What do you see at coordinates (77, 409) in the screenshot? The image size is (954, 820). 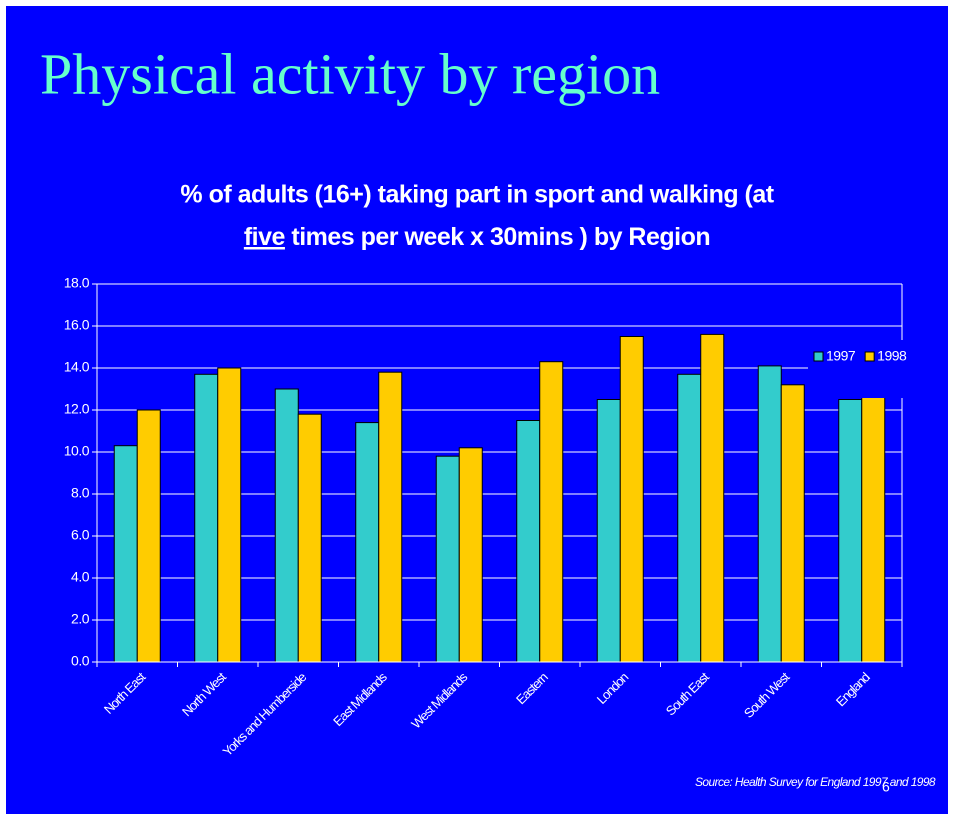 I see `y-tick-label: 12.0` at bounding box center [77, 409].